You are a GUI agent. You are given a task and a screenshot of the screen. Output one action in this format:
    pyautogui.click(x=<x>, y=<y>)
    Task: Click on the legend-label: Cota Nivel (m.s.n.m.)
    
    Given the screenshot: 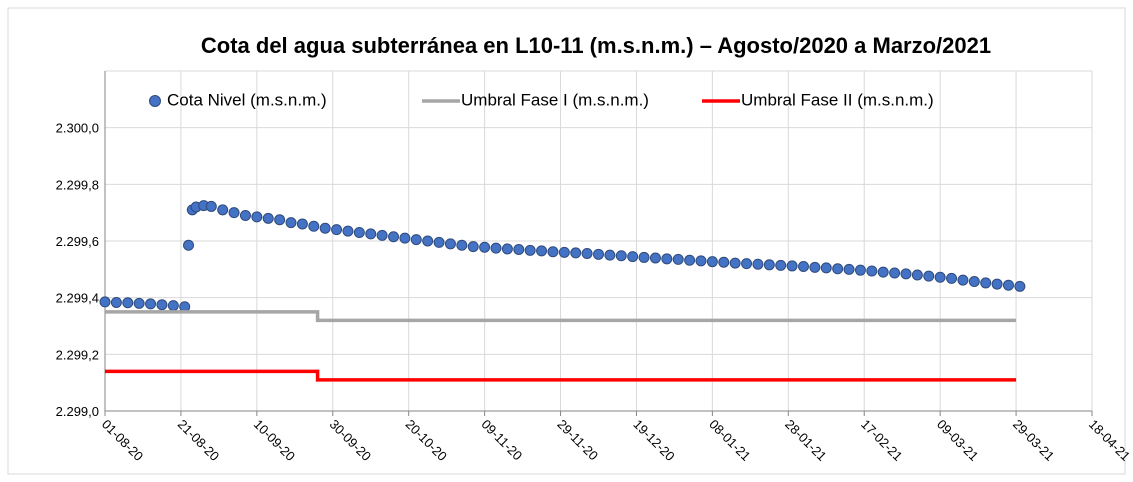 What is the action you would take?
    pyautogui.click(x=247, y=99)
    